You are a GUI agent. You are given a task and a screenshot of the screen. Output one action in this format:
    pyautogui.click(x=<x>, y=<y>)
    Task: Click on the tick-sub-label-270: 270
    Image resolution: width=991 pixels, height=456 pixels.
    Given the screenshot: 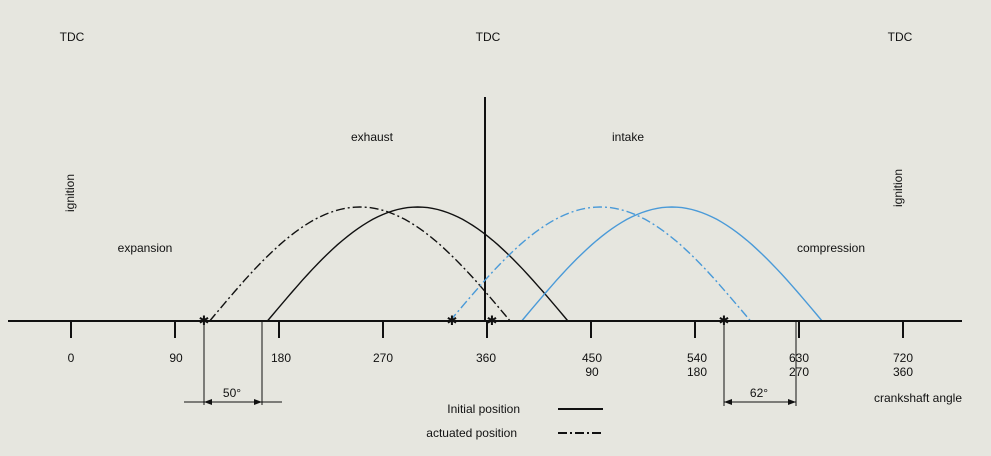 What is the action you would take?
    pyautogui.click(x=799, y=372)
    